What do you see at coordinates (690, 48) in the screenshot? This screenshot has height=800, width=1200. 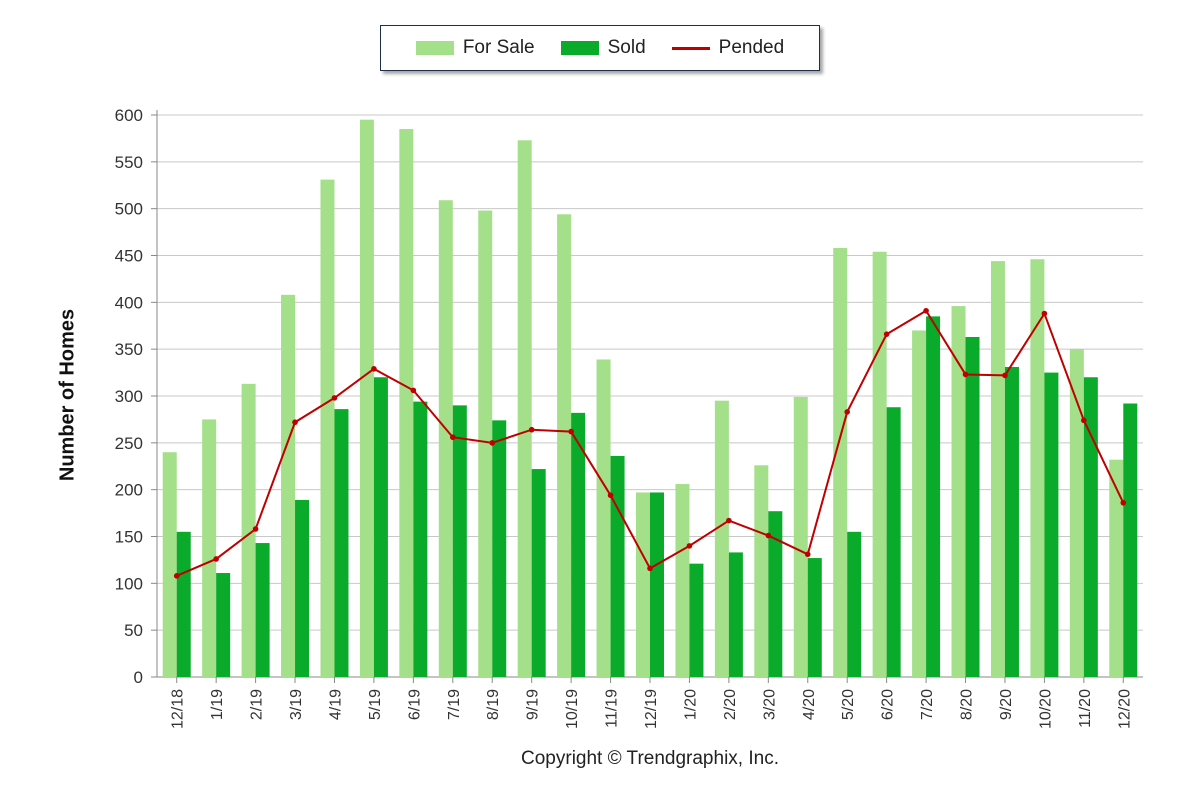 I see `legend-swatch-pended` at bounding box center [690, 48].